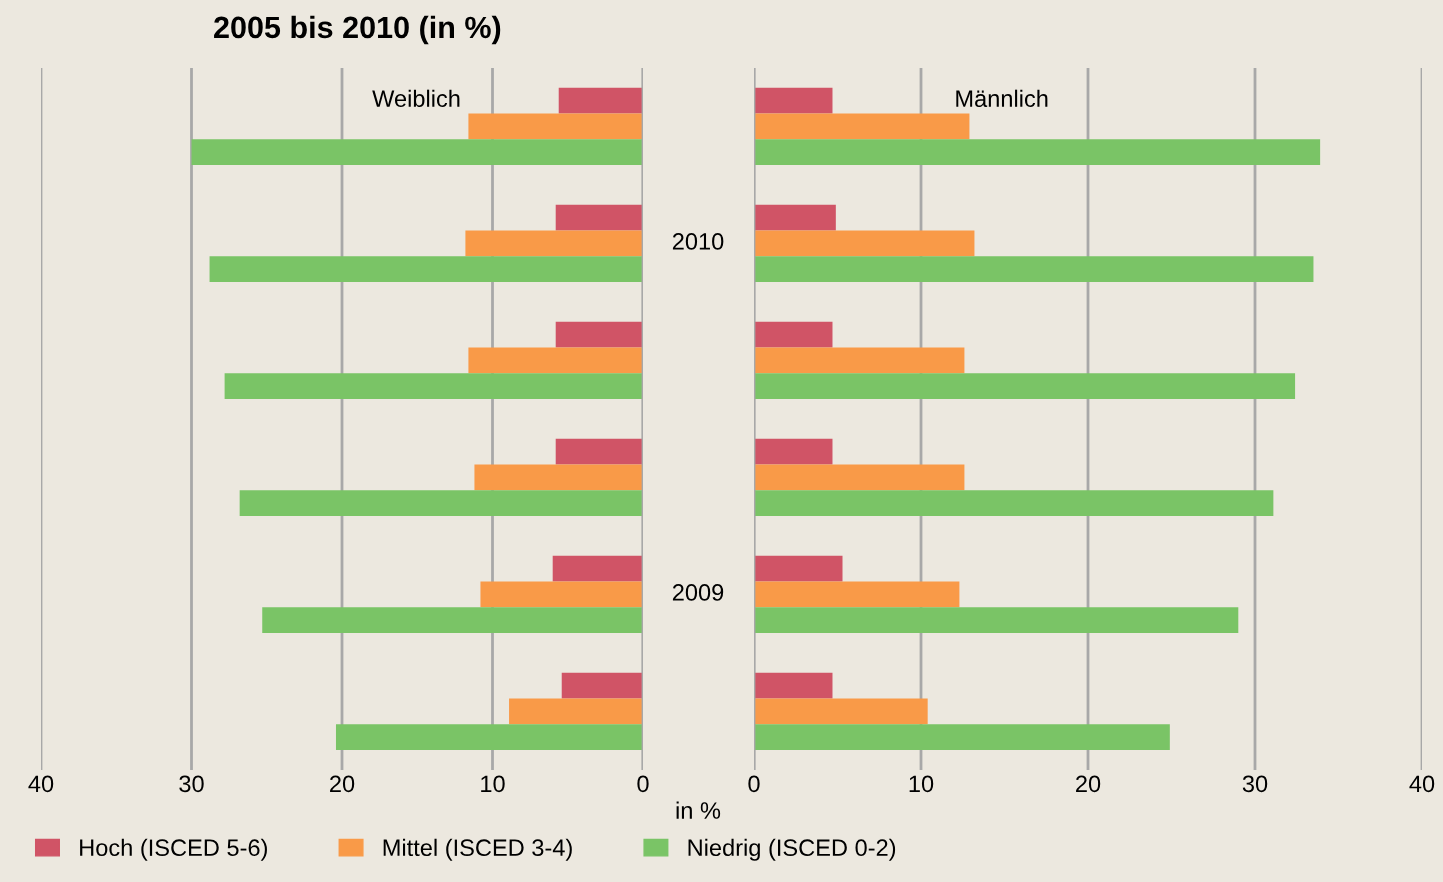  I want to click on y-tick-label: 2010, so click(698, 241).